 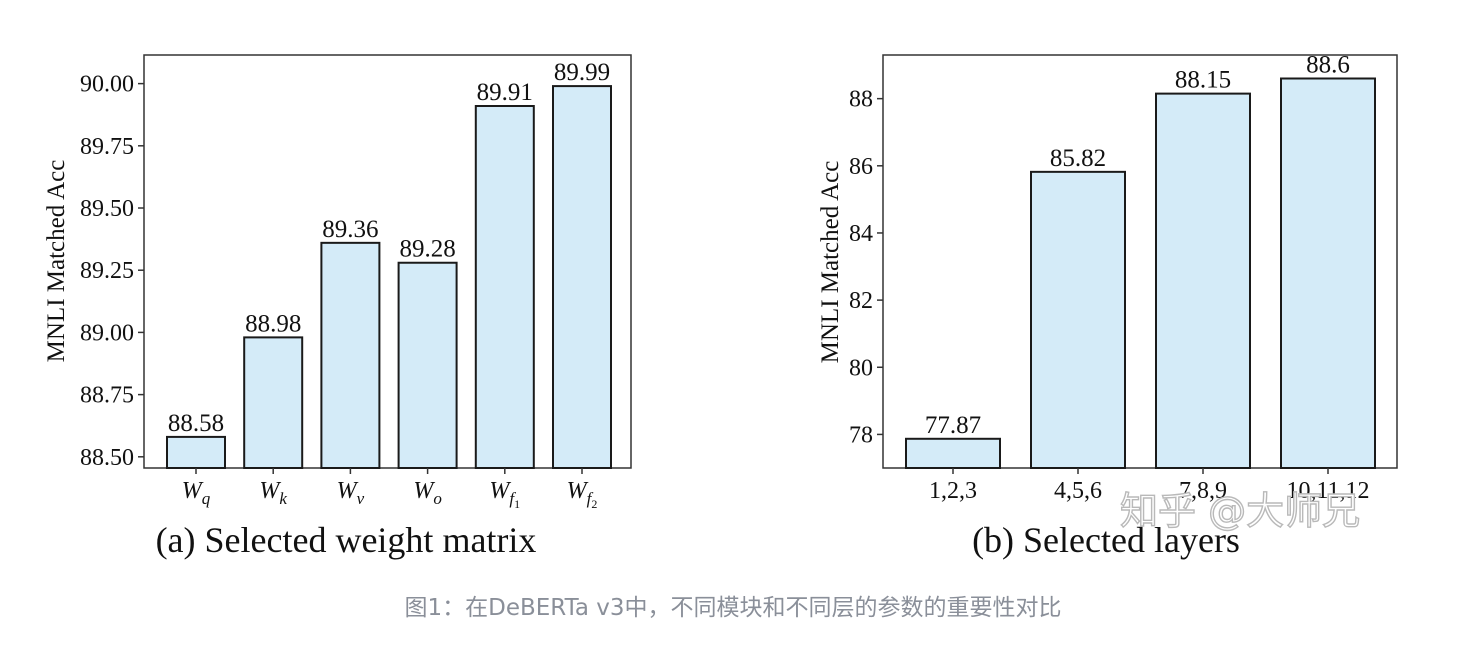 I want to click on x-tick-label: 4,5,6, so click(x=1078, y=491).